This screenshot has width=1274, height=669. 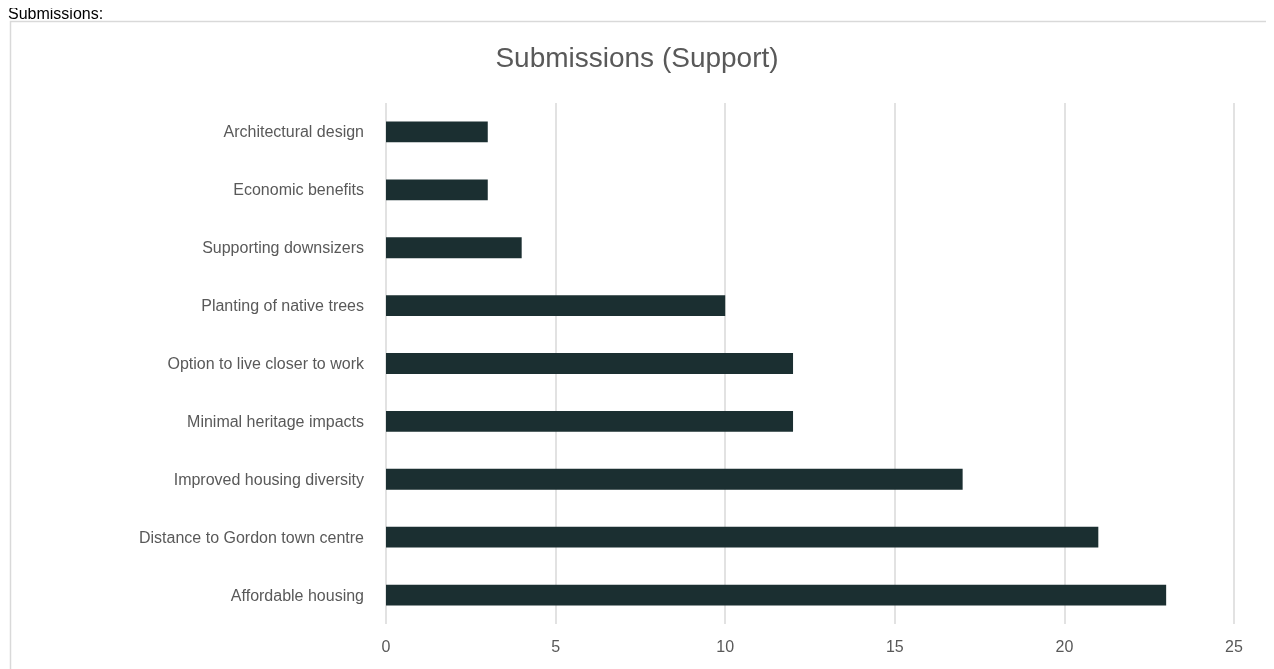 I want to click on y-tick-label: Economic benefits, so click(x=298, y=190).